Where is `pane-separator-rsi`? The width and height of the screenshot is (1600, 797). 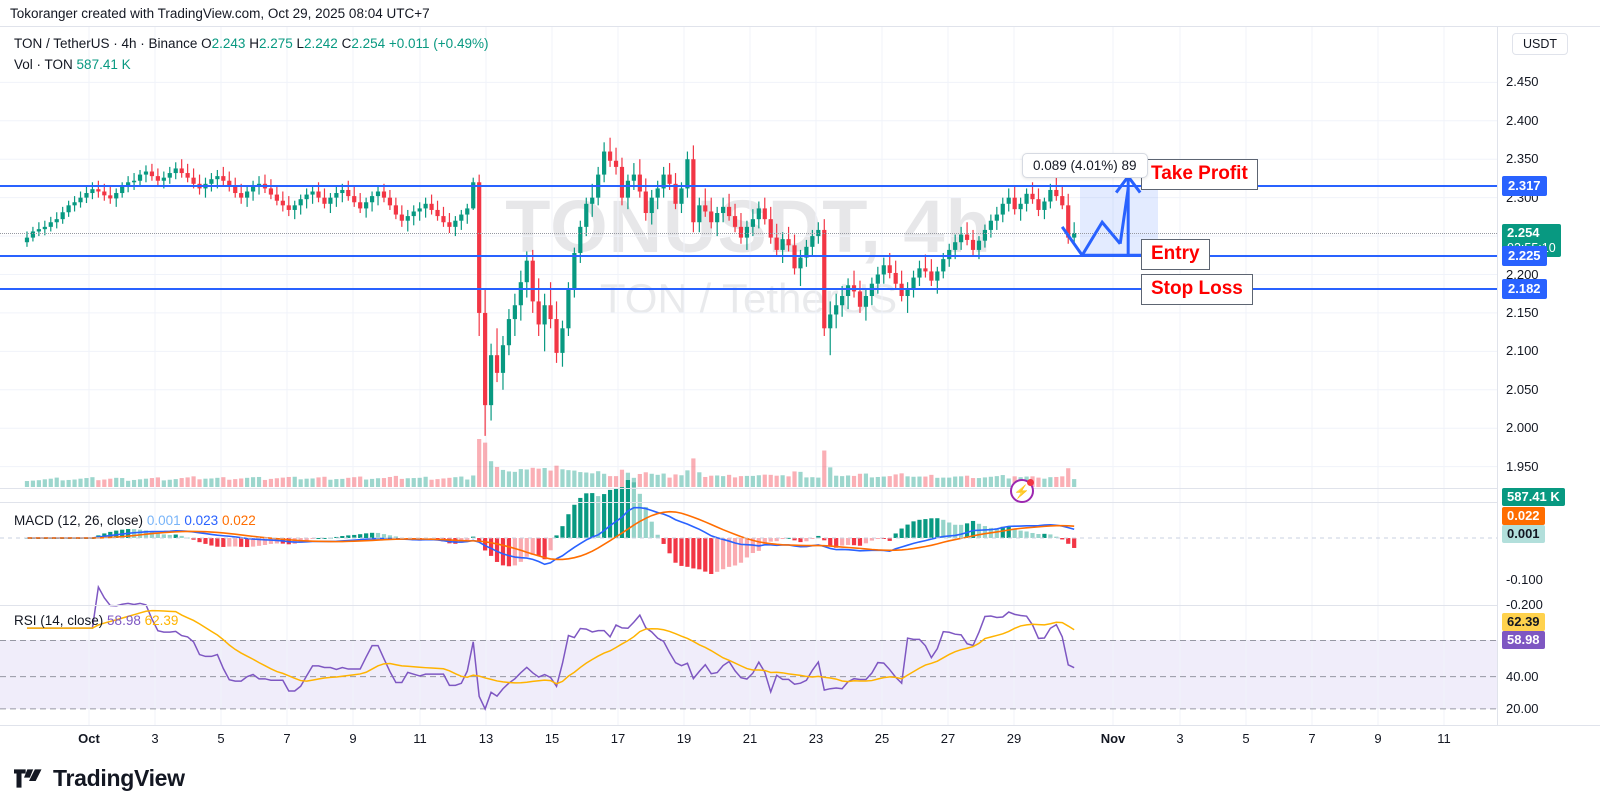
pane-separator-rsi is located at coordinates (800, 605).